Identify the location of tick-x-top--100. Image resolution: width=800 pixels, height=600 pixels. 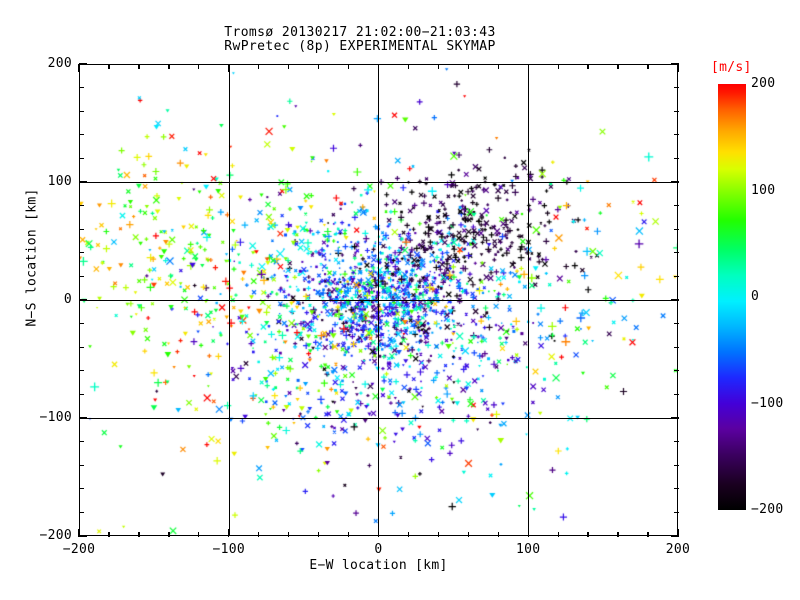
(229, 68).